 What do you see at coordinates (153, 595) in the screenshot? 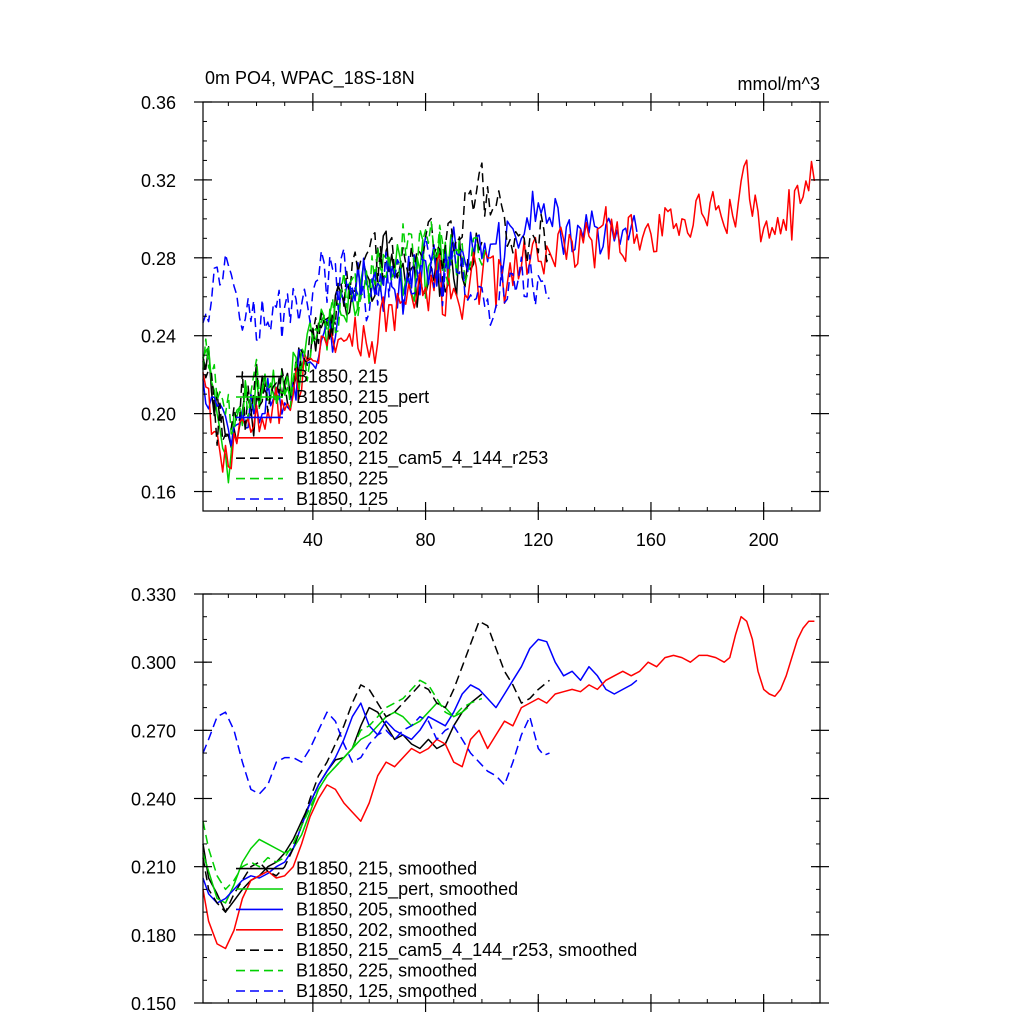
I see `bot-y-tick-label: 0.330` at bounding box center [153, 595].